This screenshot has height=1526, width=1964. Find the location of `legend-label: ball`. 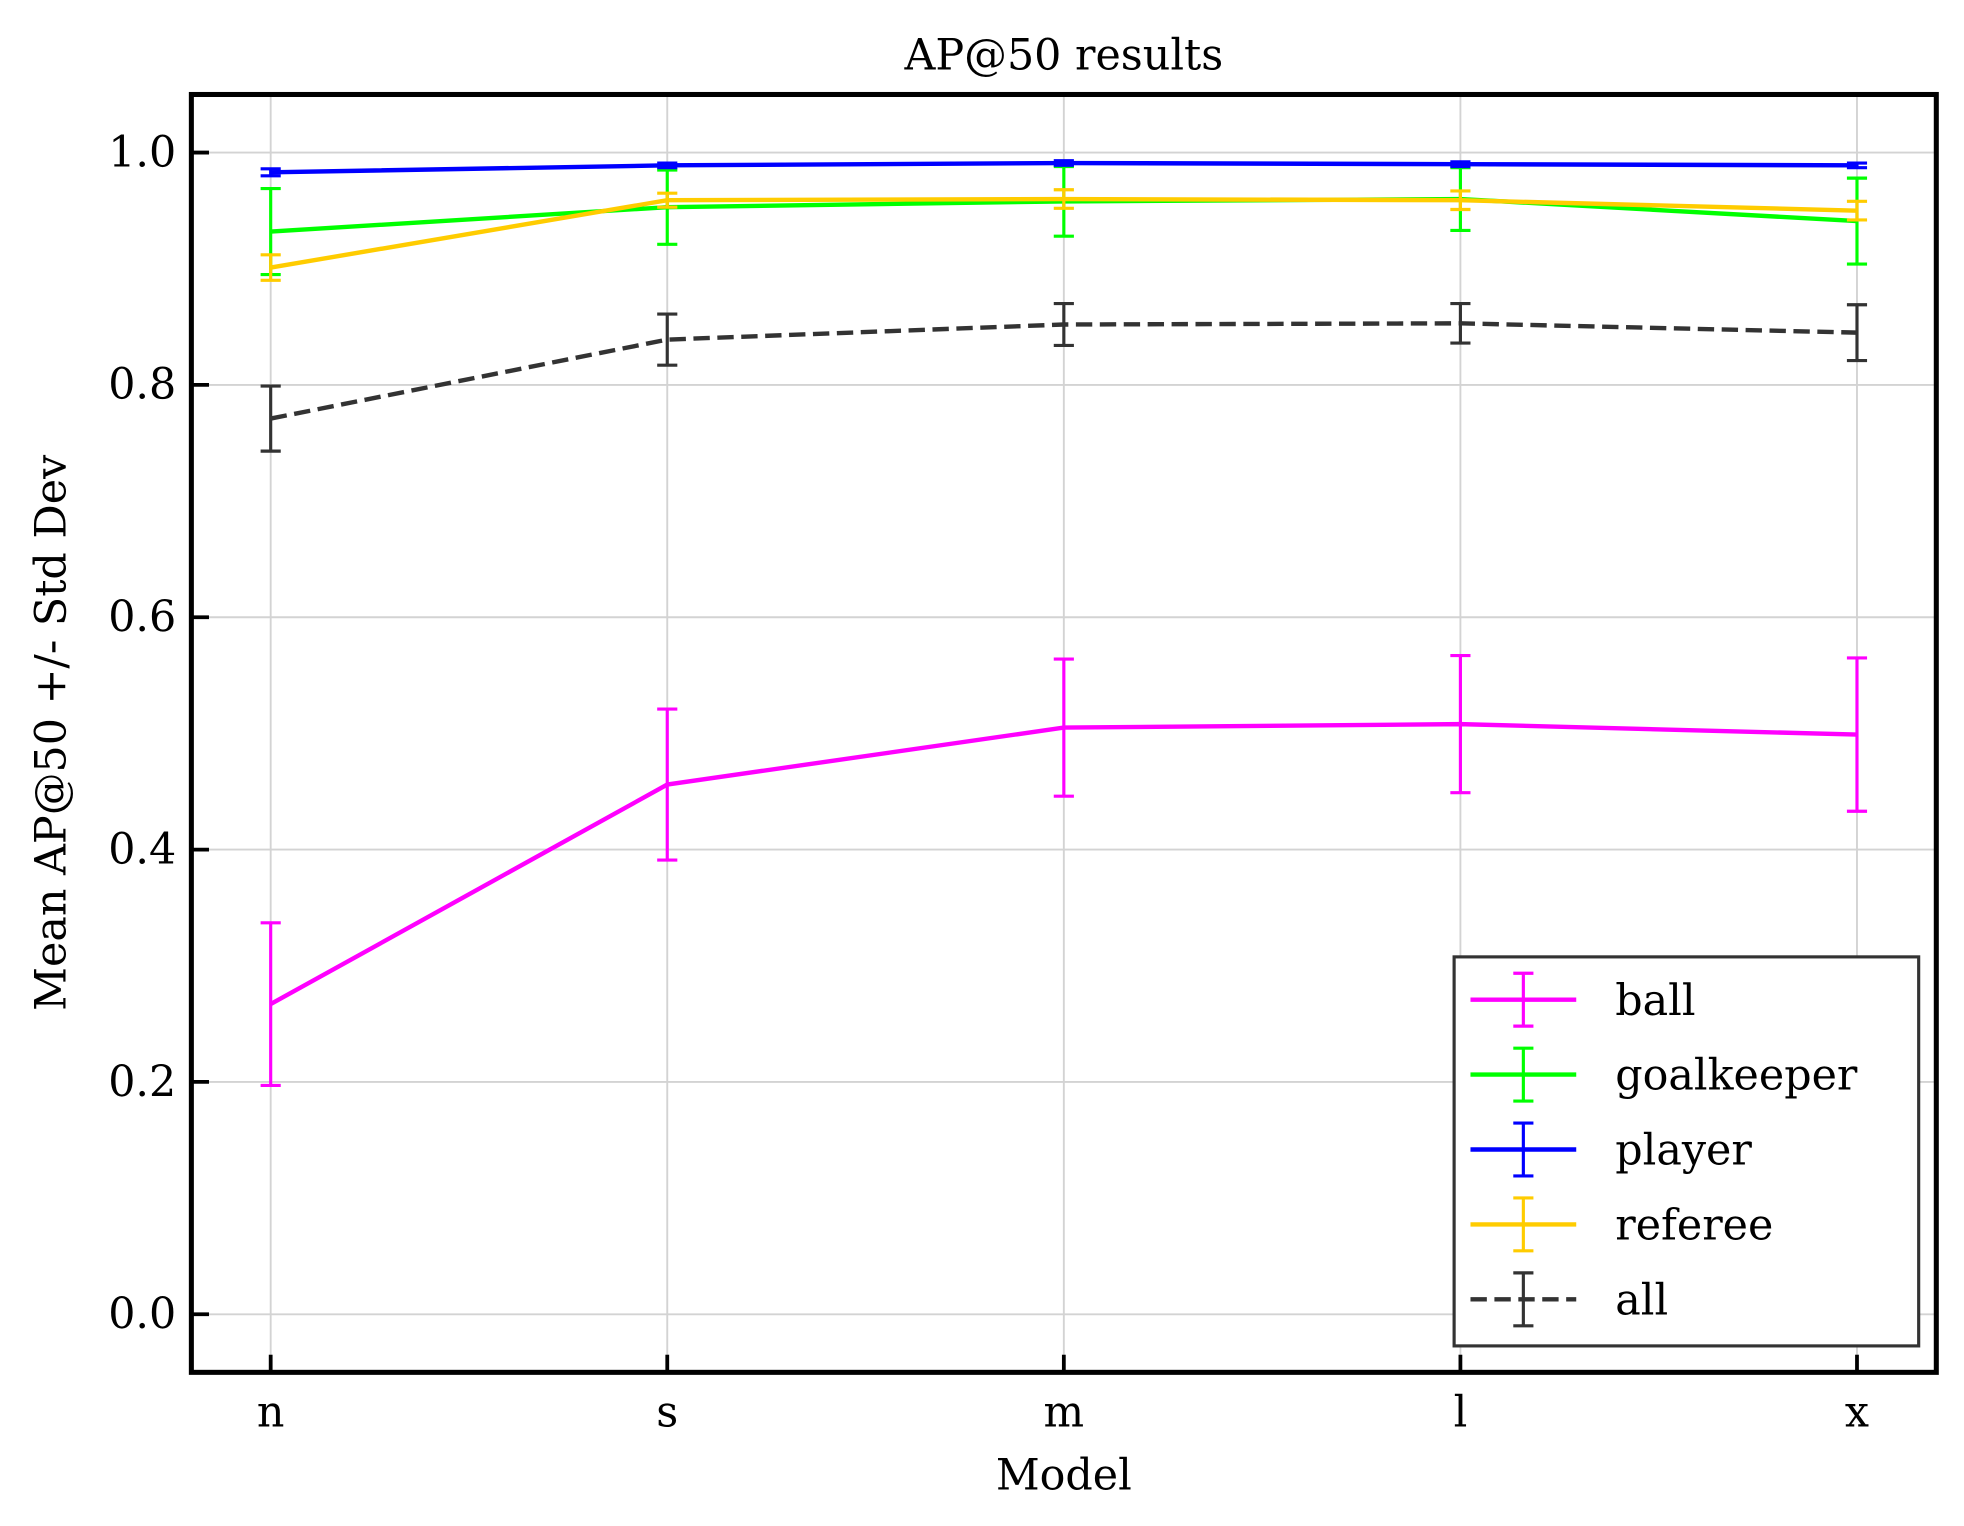

legend-label: ball is located at coordinates (1655, 1001).